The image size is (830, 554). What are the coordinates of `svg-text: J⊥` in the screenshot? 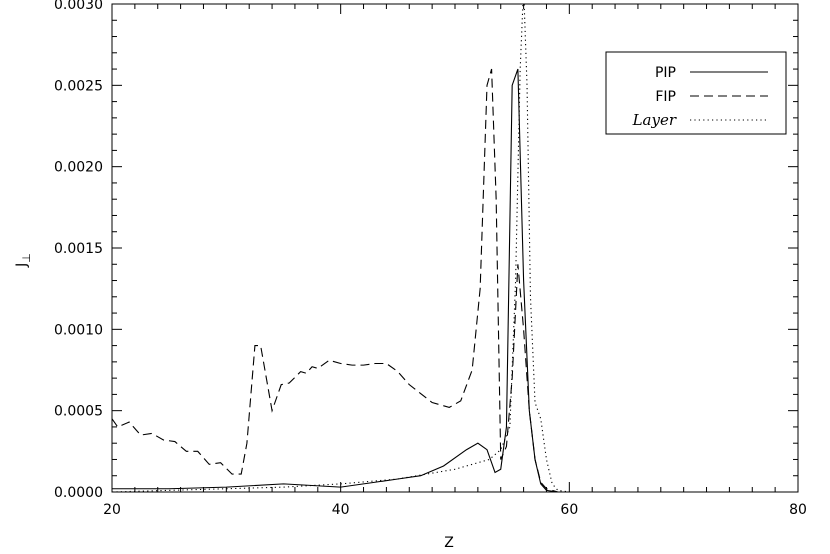 It's located at (23, 260).